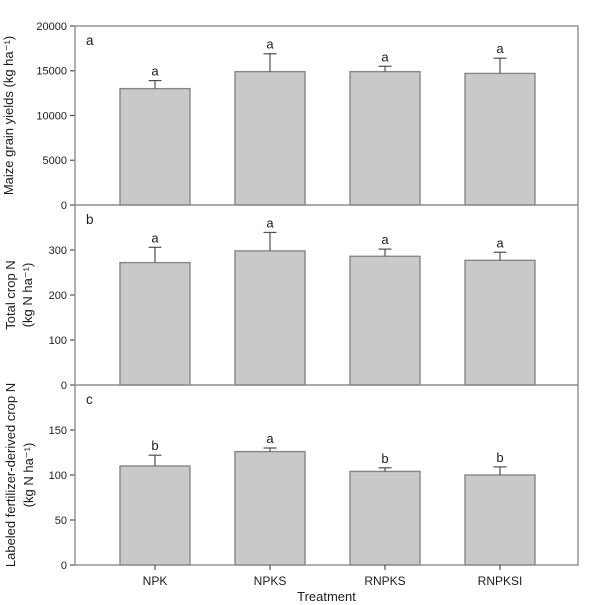 This screenshot has height=605, width=600. What do you see at coordinates (64, 206) in the screenshot?
I see `y-tick-label-a: 0` at bounding box center [64, 206].